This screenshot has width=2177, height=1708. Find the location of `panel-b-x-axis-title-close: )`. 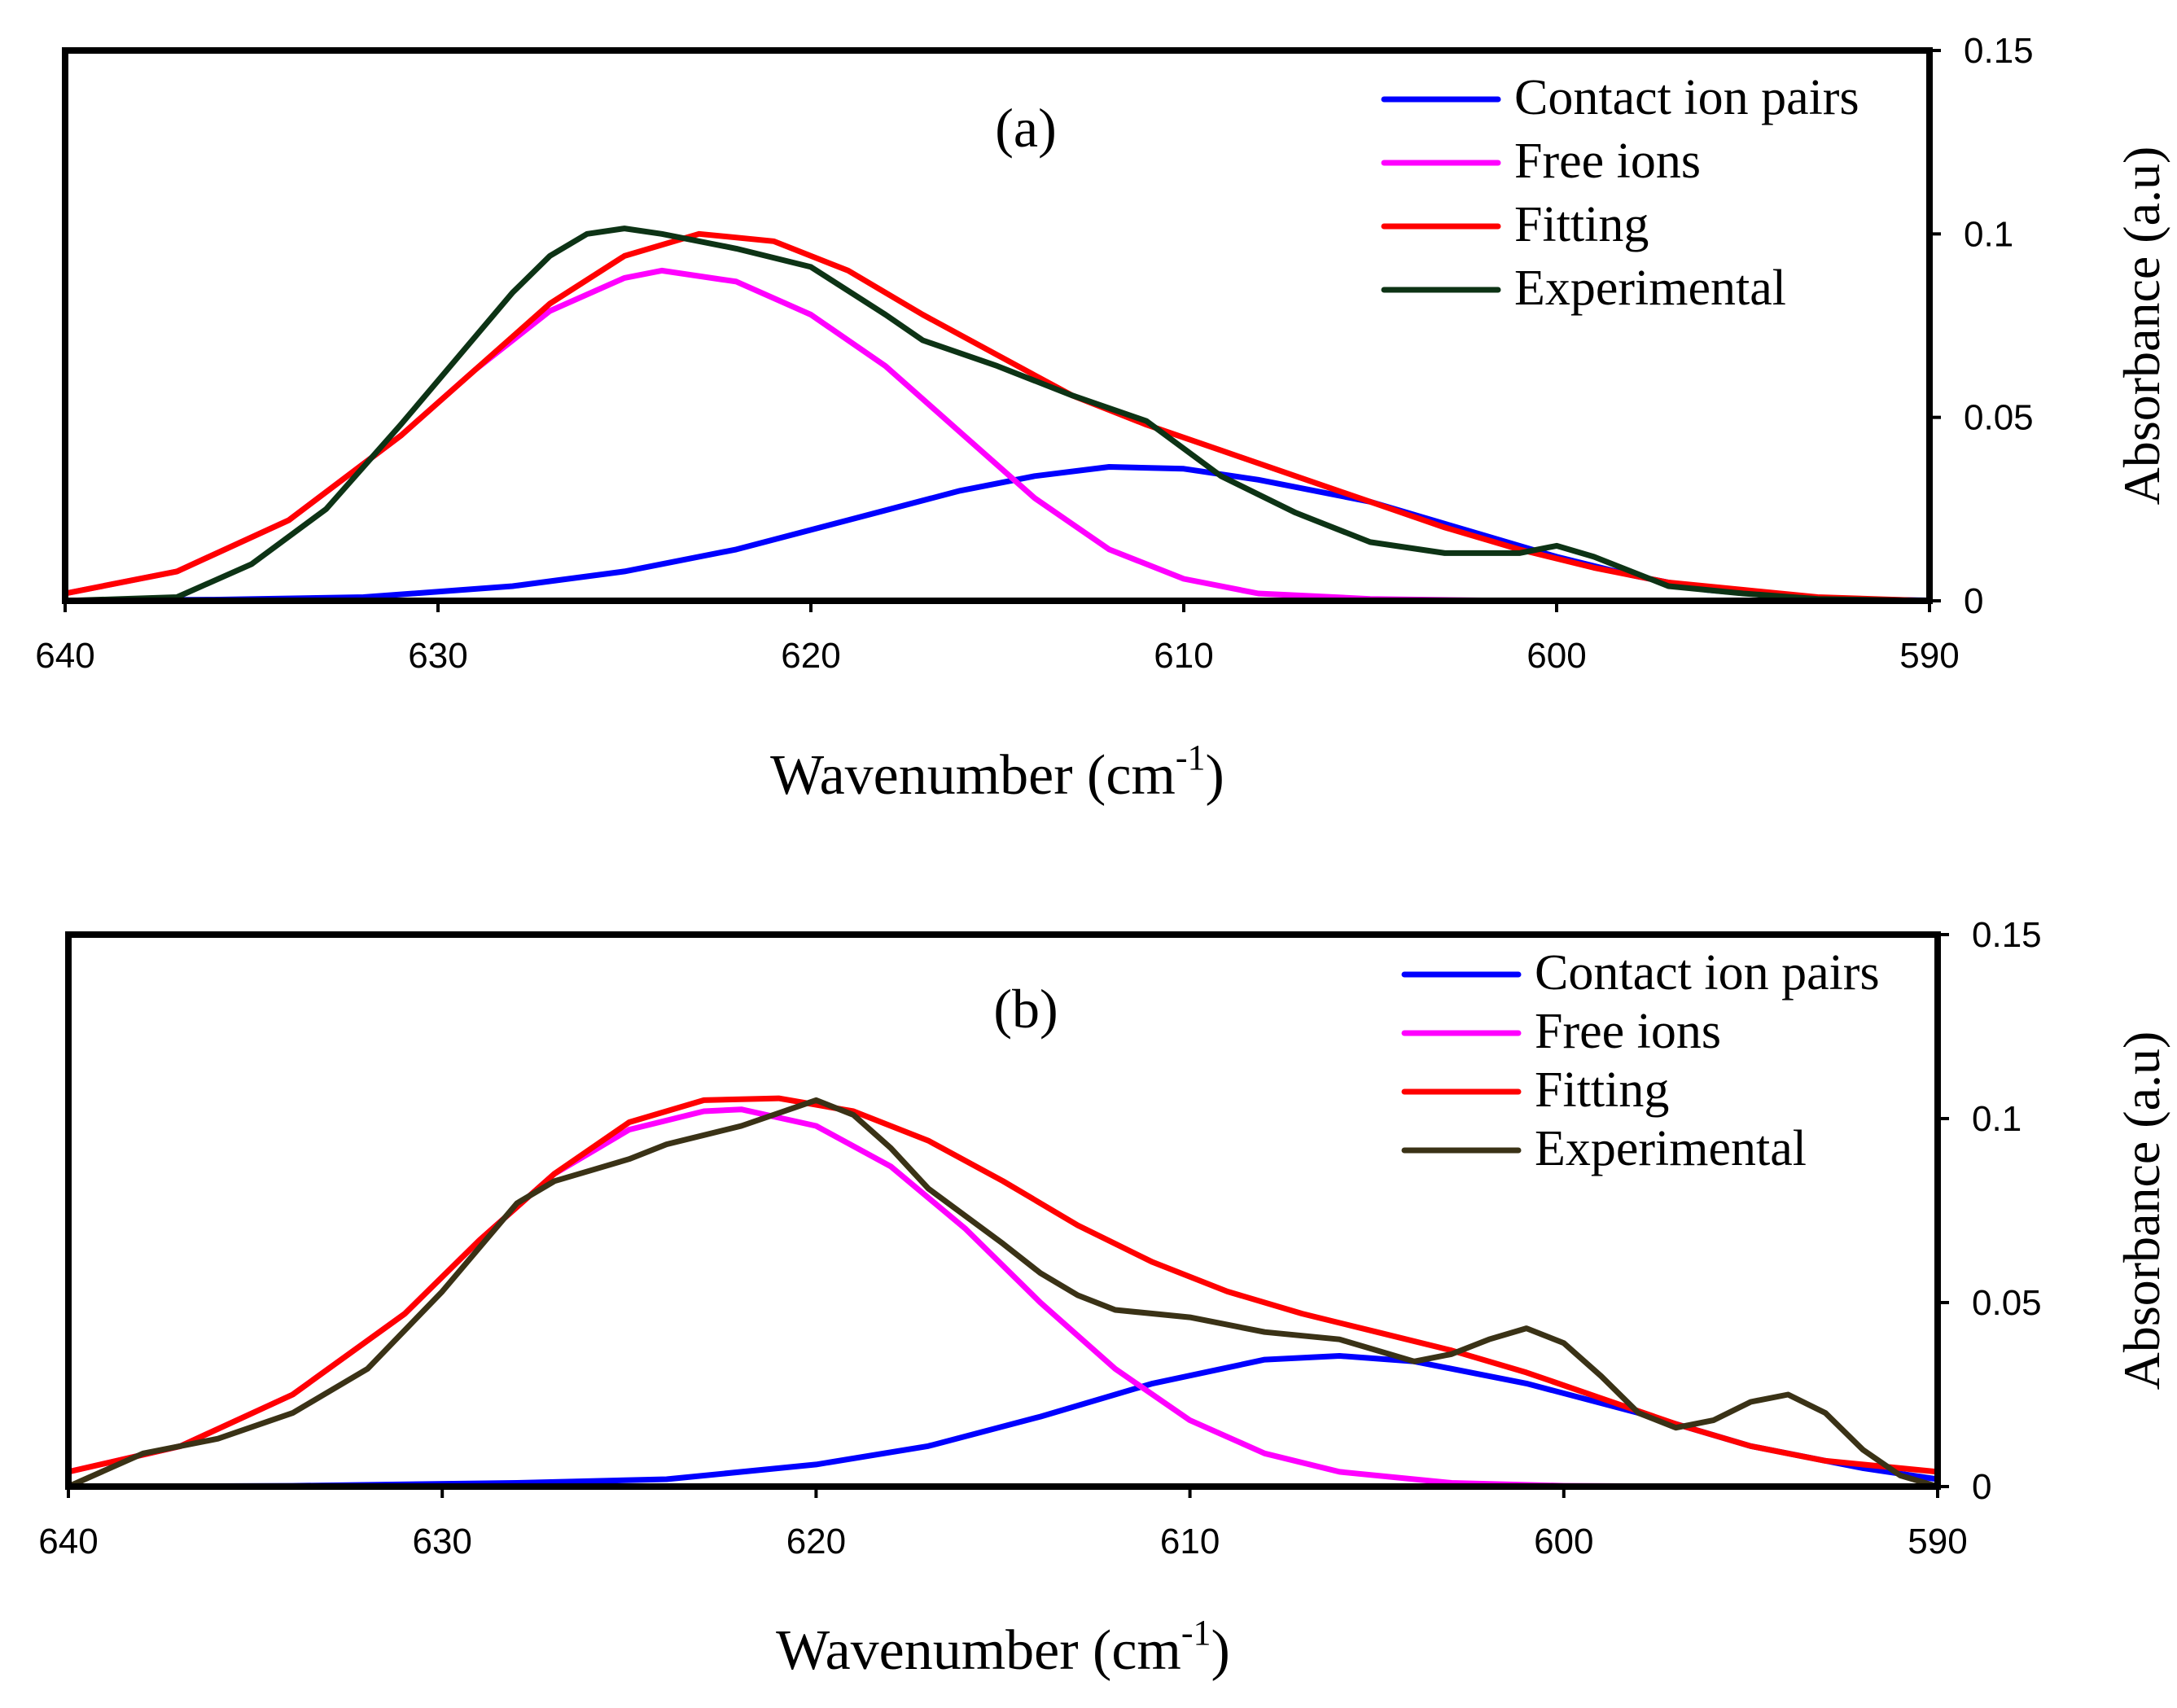

panel-b-x-axis-title-close: ) is located at coordinates (1220, 1650).